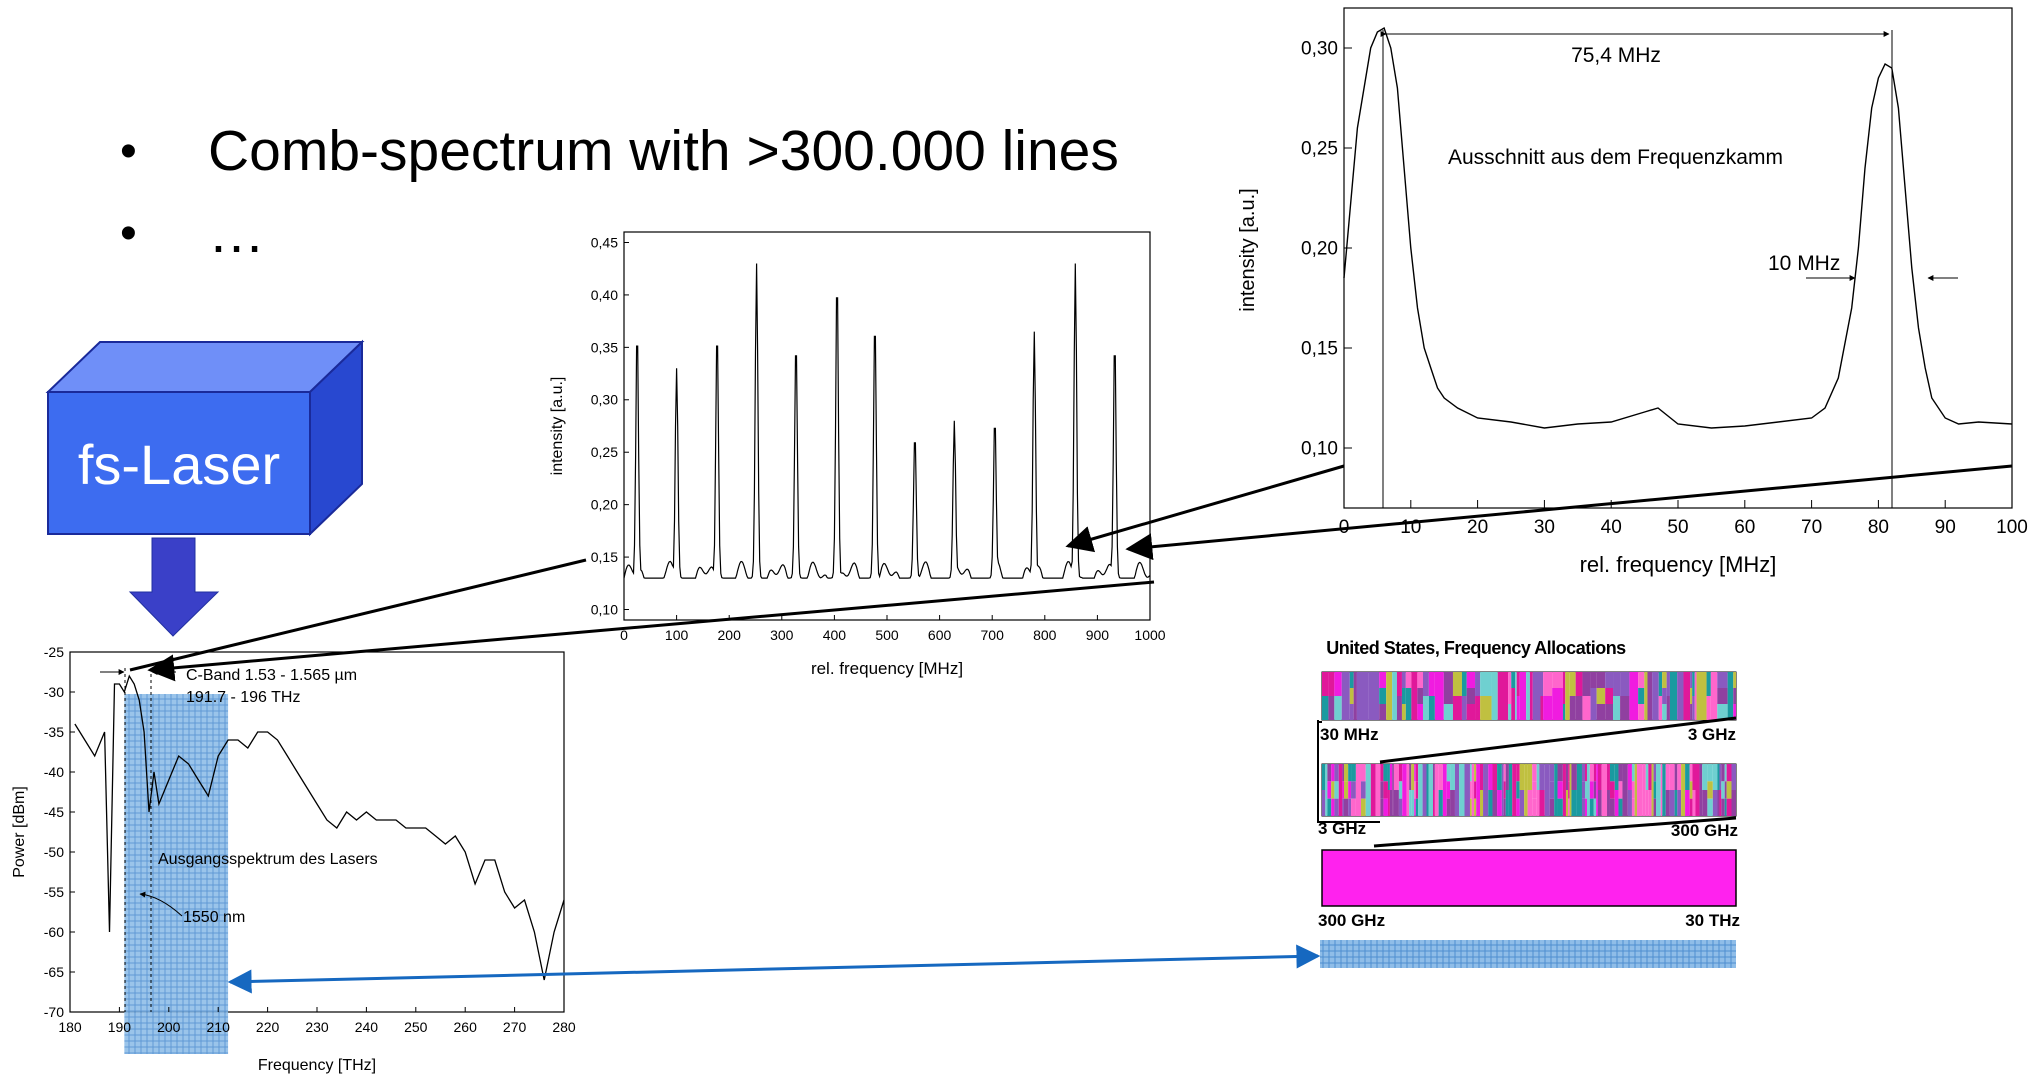  Describe the element at coordinates (1544, 527) in the screenshot. I see `x-tick-label: 30` at that location.